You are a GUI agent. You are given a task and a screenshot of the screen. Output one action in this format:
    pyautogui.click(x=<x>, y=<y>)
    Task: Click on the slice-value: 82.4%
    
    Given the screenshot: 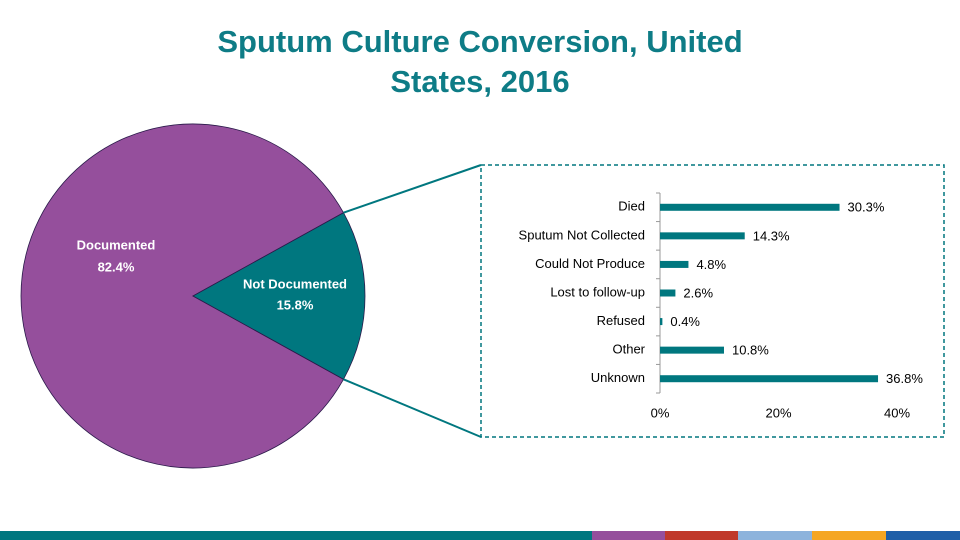 What is the action you would take?
    pyautogui.click(x=116, y=266)
    